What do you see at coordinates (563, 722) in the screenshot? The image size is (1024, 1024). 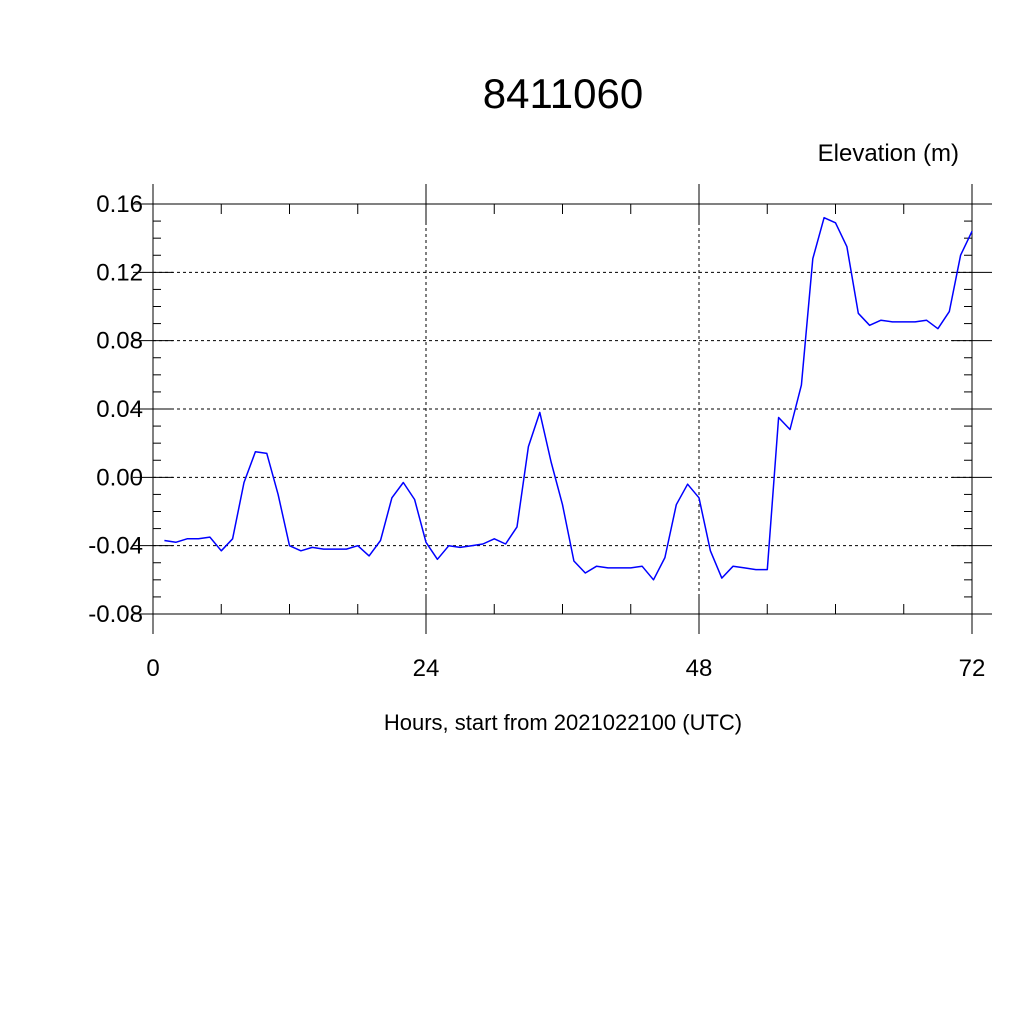 I see `x-axis-label: Hours, start from 2021022100 (UTC)` at bounding box center [563, 722].